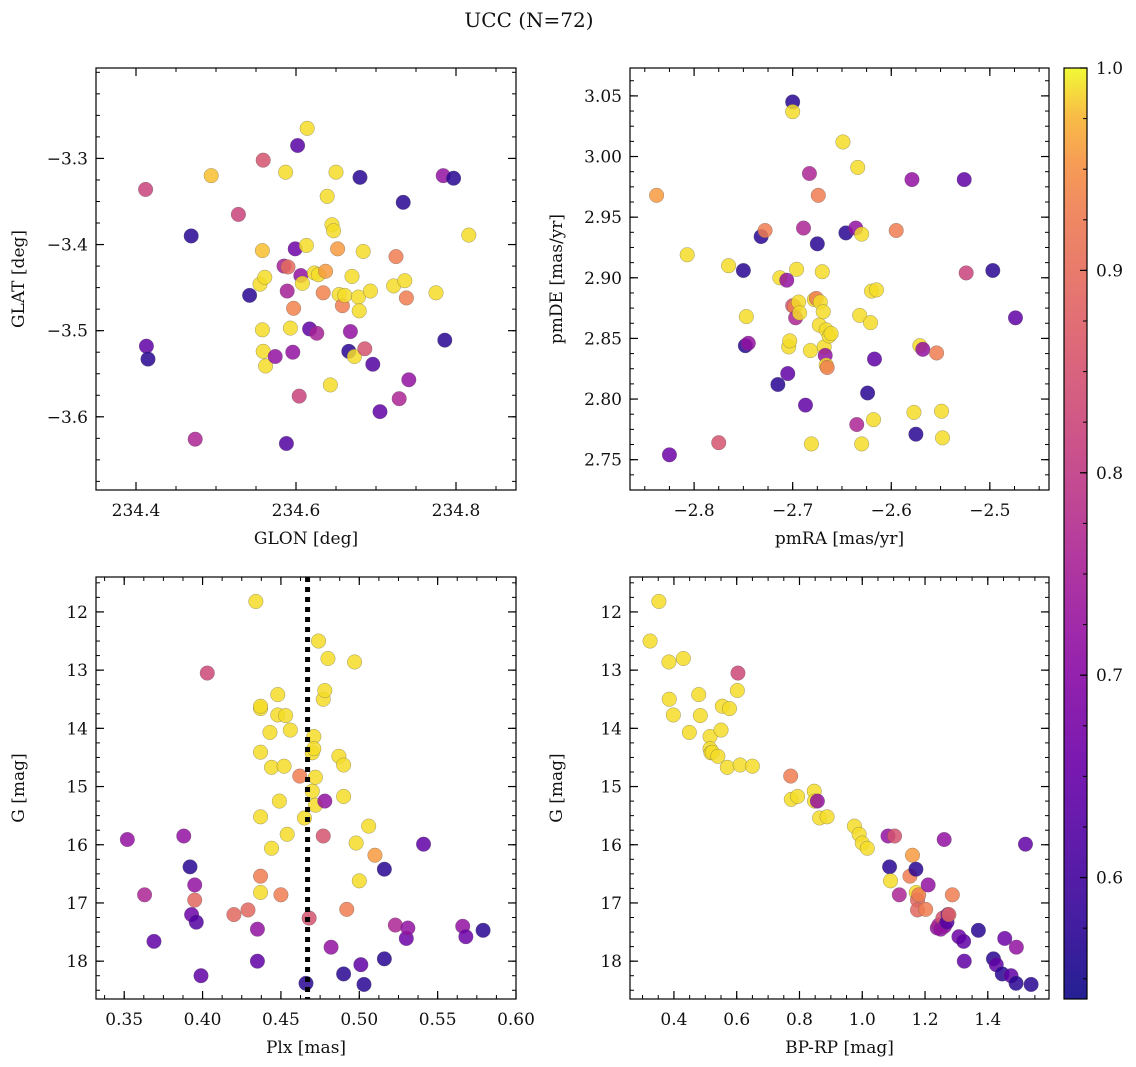  Describe the element at coordinates (1109, 879) in the screenshot. I see `colorbar-tick-label: 0.6` at that location.